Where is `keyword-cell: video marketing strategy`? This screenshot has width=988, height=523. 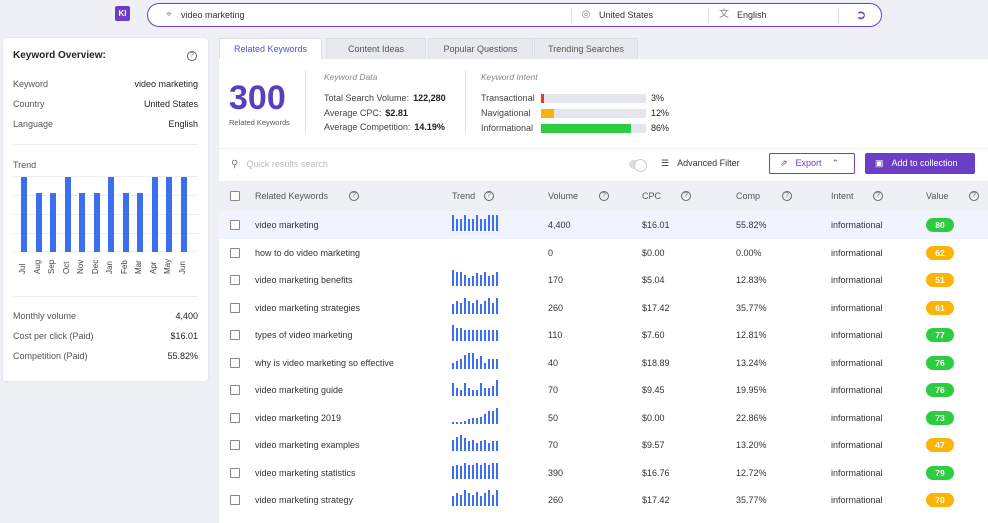 keyword-cell: video marketing strategy is located at coordinates (304, 500).